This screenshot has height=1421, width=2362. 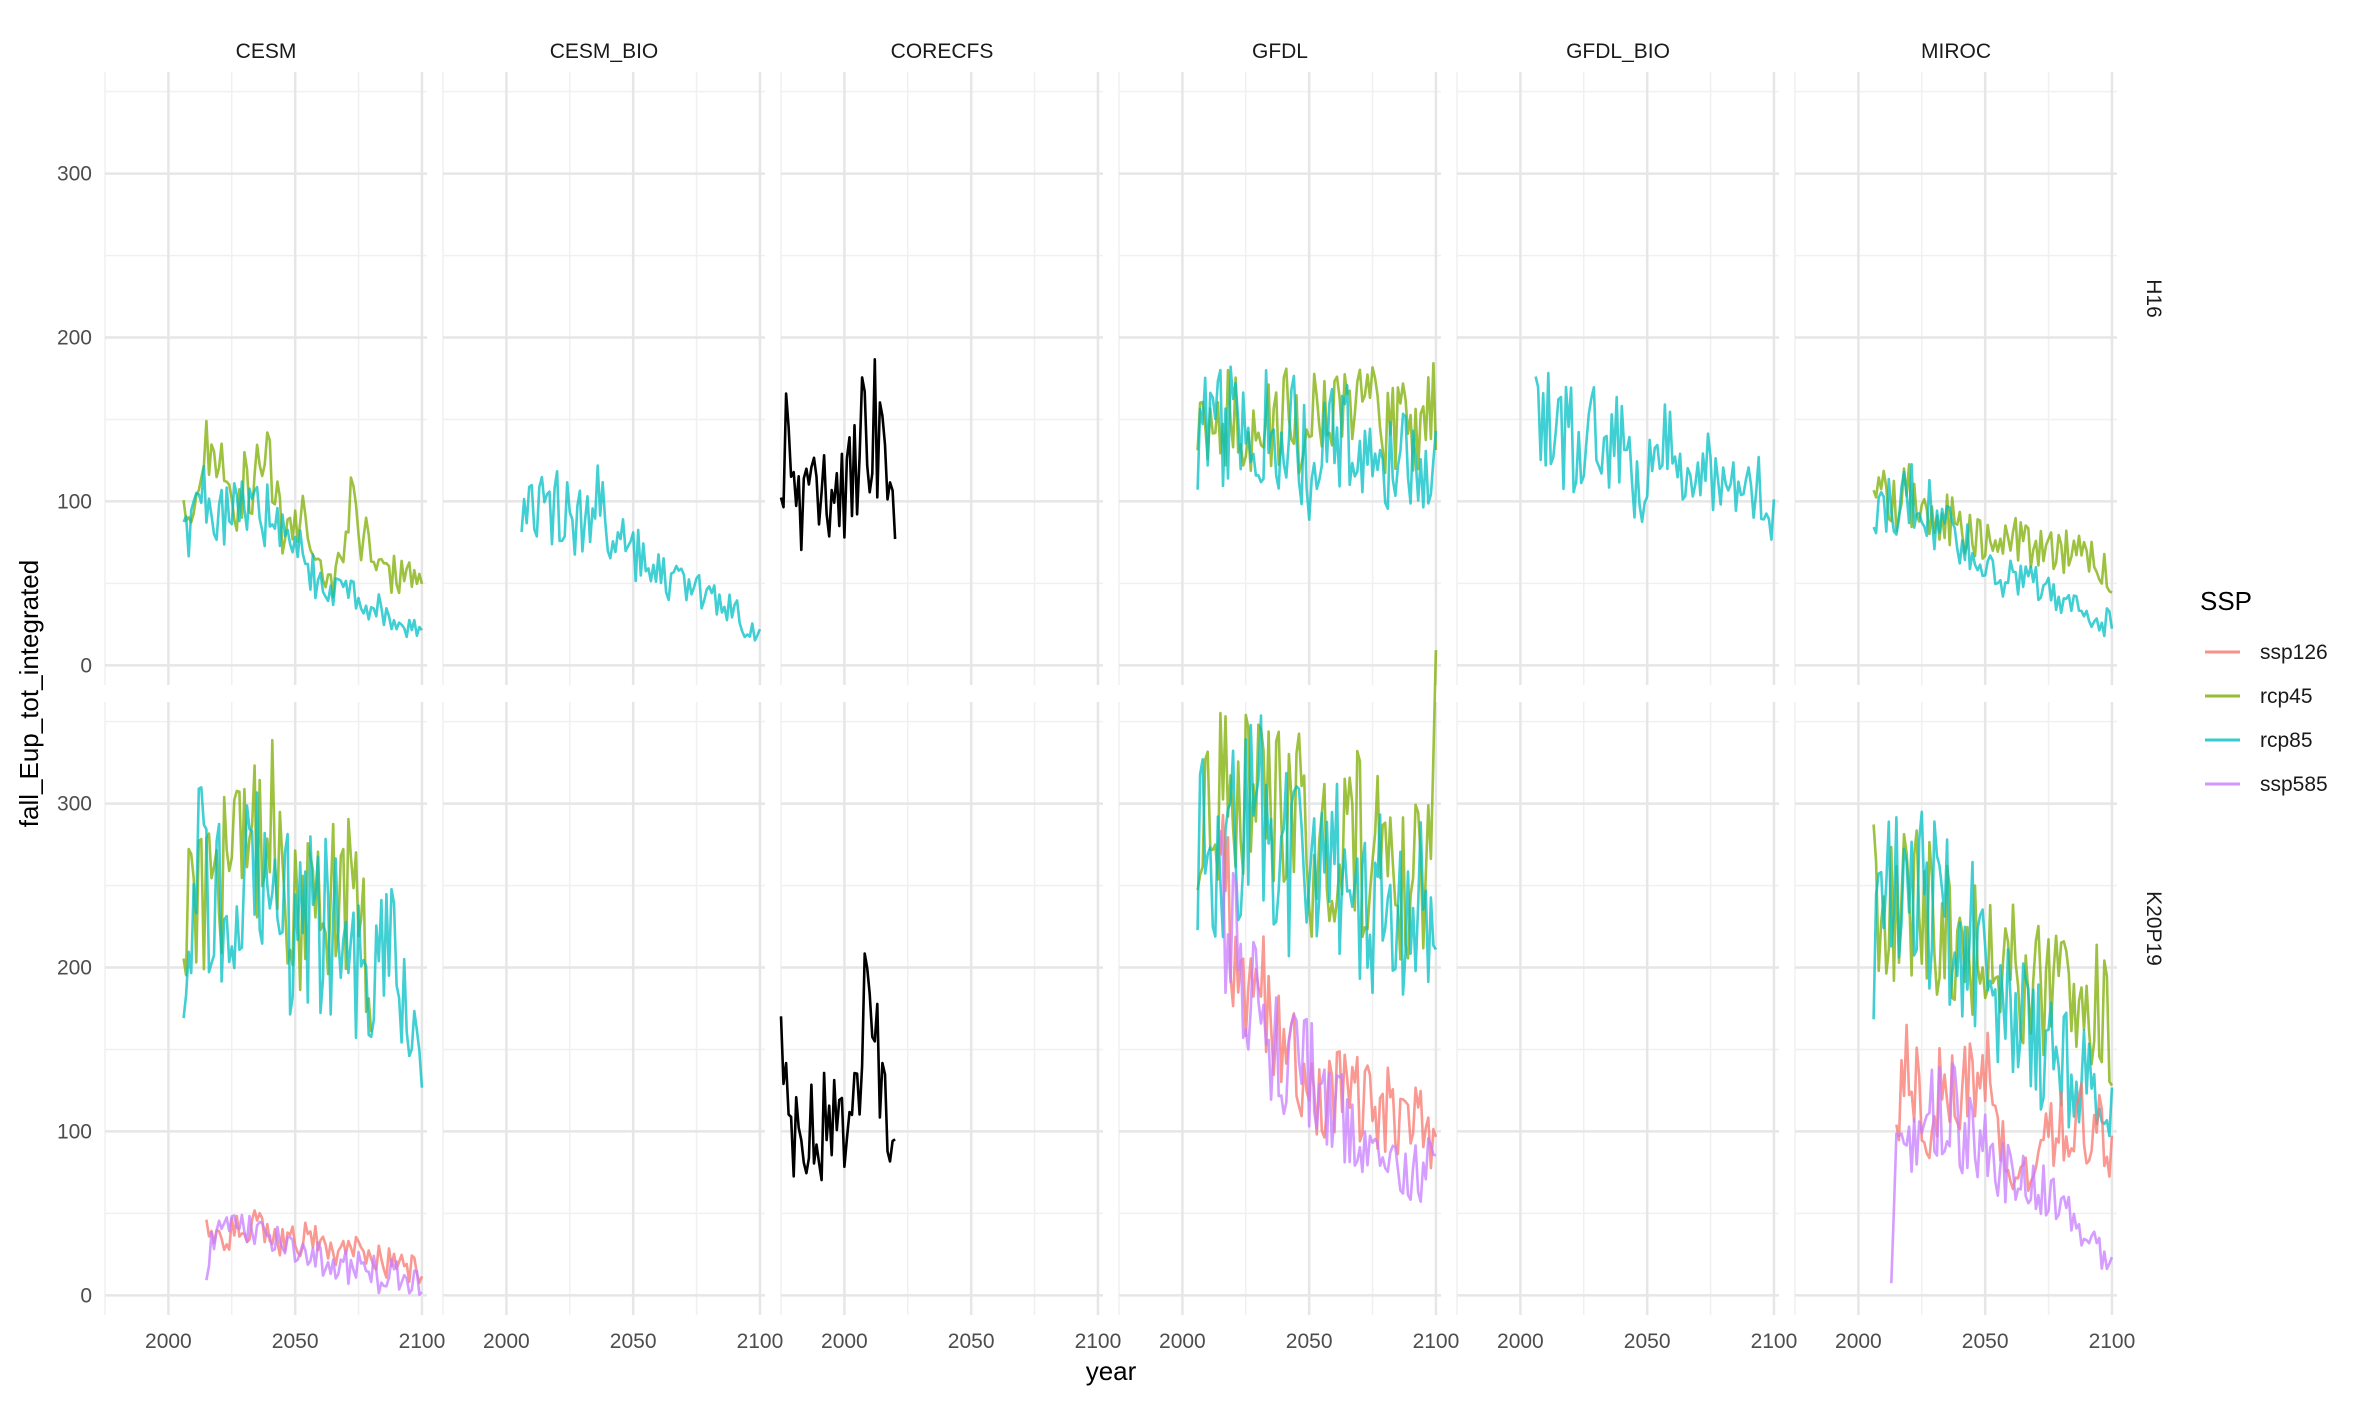 What do you see at coordinates (941, 378) in the screenshot?
I see `facet-panel-CORECFS-H16` at bounding box center [941, 378].